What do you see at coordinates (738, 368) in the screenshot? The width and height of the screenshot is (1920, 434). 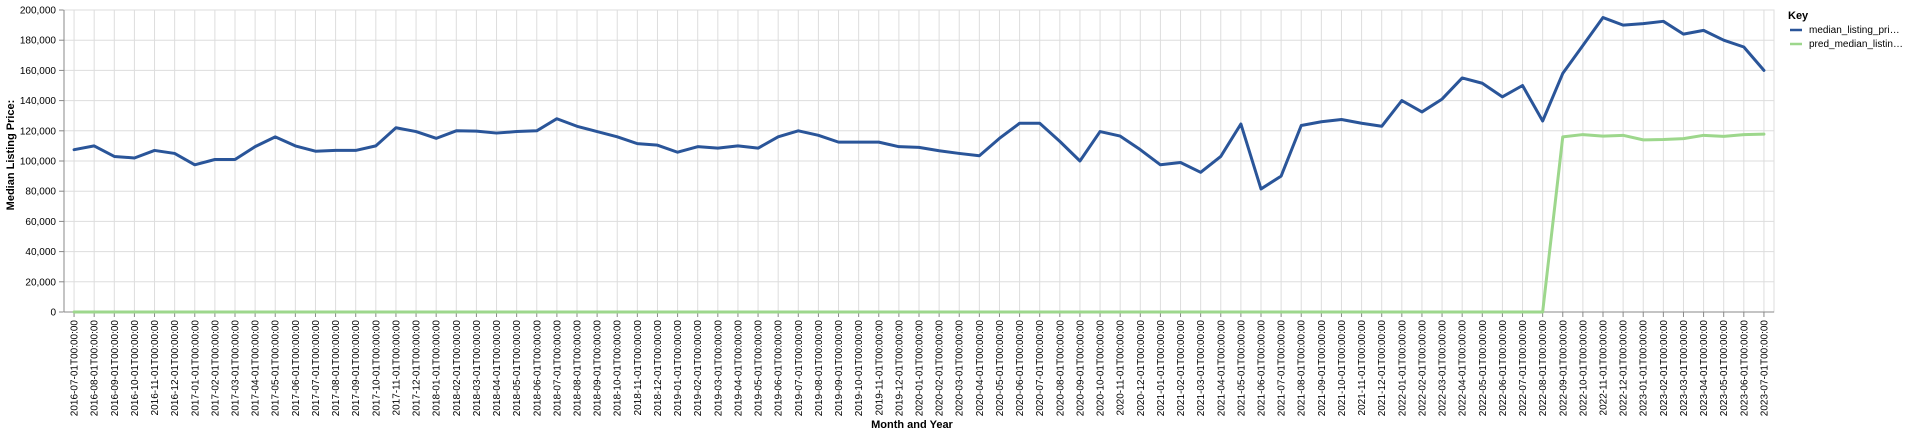 I see `x-tick-label: 2019-04-01T00:00:00` at bounding box center [738, 368].